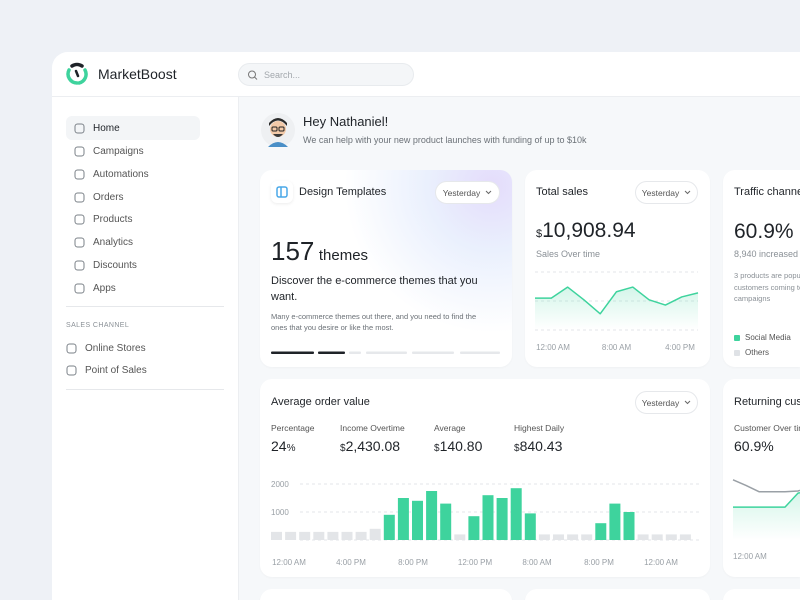  I want to click on channel-item: Point of Sales, so click(125, 370).